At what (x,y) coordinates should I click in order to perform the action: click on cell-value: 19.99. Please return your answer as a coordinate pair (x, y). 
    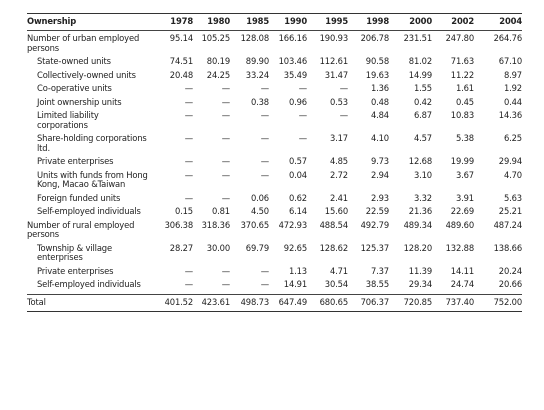
    Looking at the image, I should click on (462, 161).